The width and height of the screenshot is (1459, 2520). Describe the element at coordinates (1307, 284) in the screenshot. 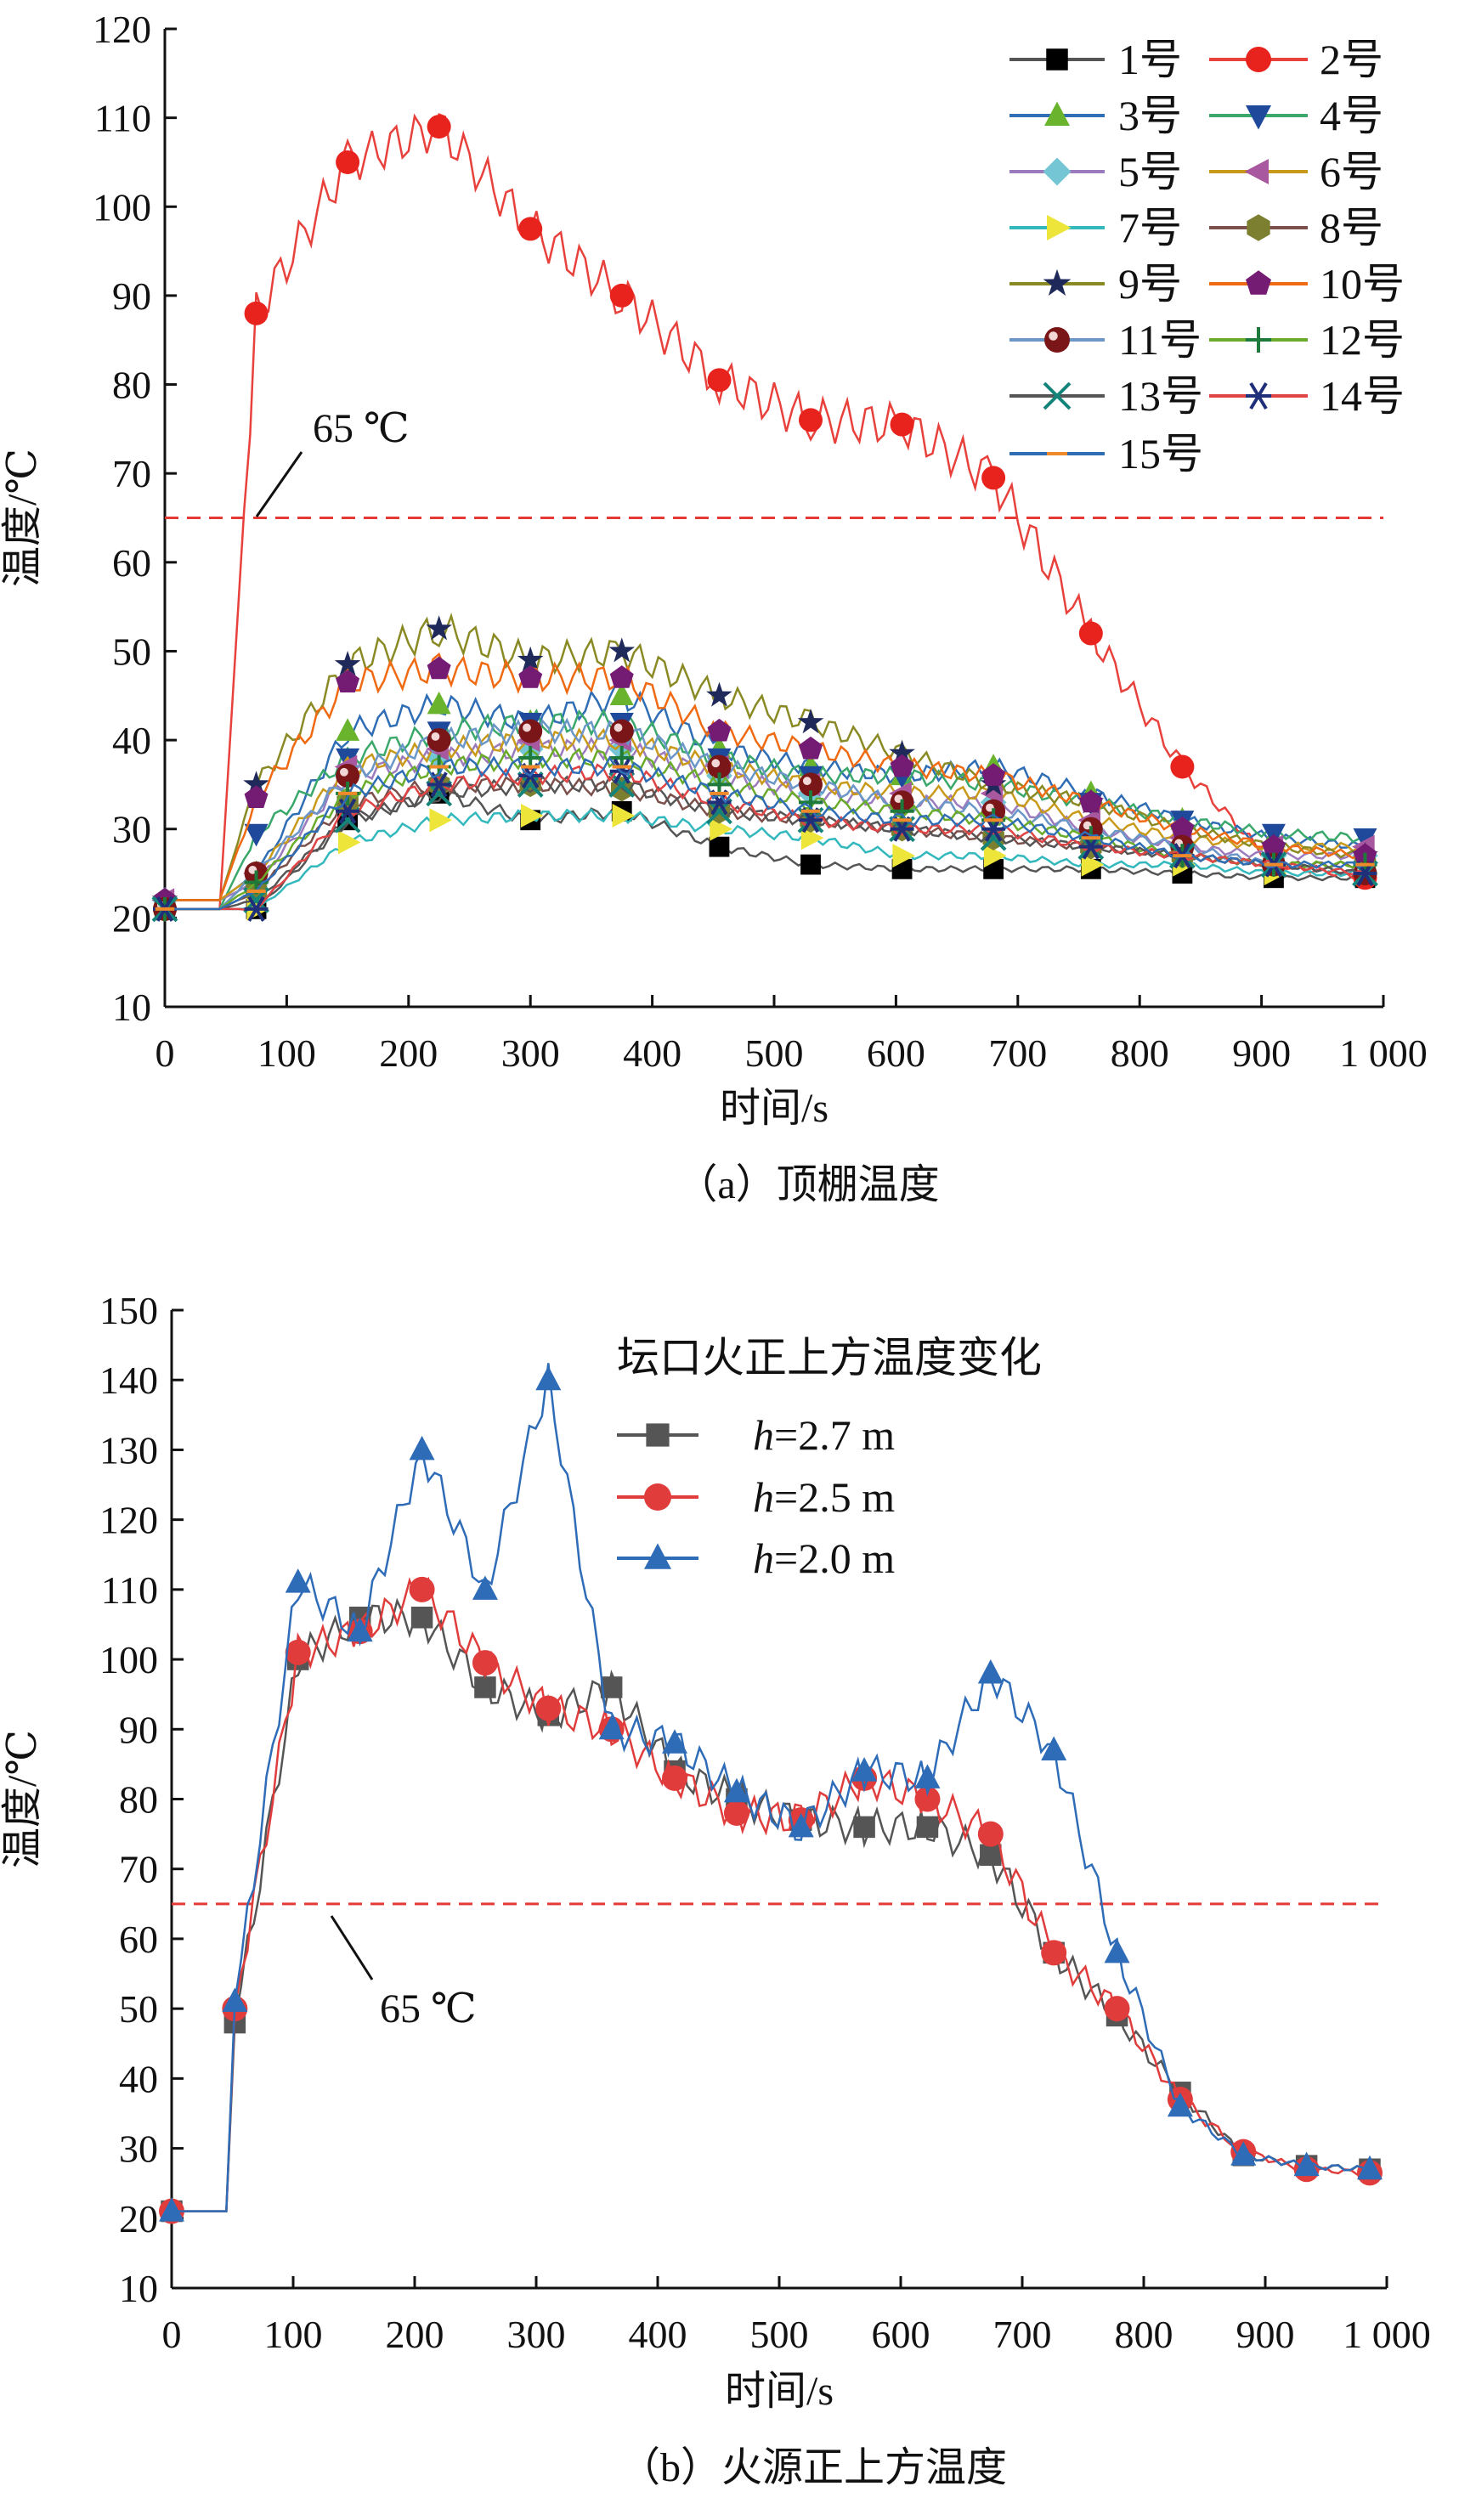

I see `legend-item: 10号` at that location.